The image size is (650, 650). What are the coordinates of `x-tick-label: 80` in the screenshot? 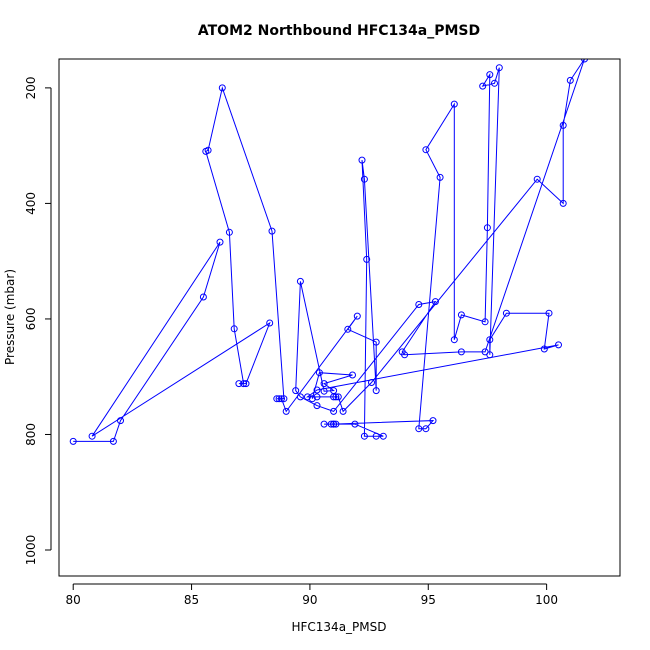 It's located at (73, 600).